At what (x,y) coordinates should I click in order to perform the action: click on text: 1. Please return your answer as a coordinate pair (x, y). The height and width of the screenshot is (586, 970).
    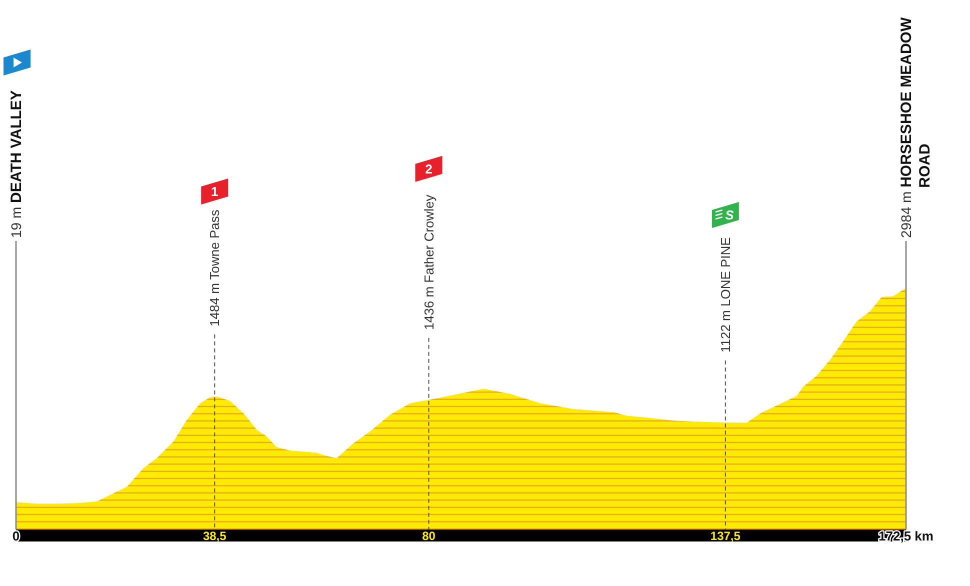
    Looking at the image, I should click on (214, 192).